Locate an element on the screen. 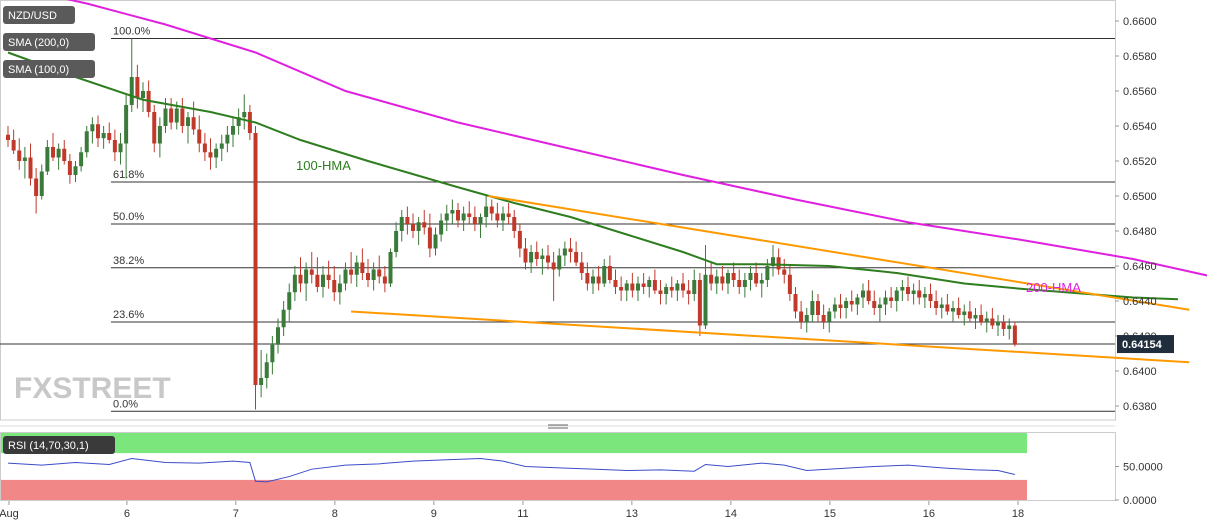 This screenshot has width=1207, height=526. legend-symbol-label: NZD/USD is located at coordinates (32, 16).